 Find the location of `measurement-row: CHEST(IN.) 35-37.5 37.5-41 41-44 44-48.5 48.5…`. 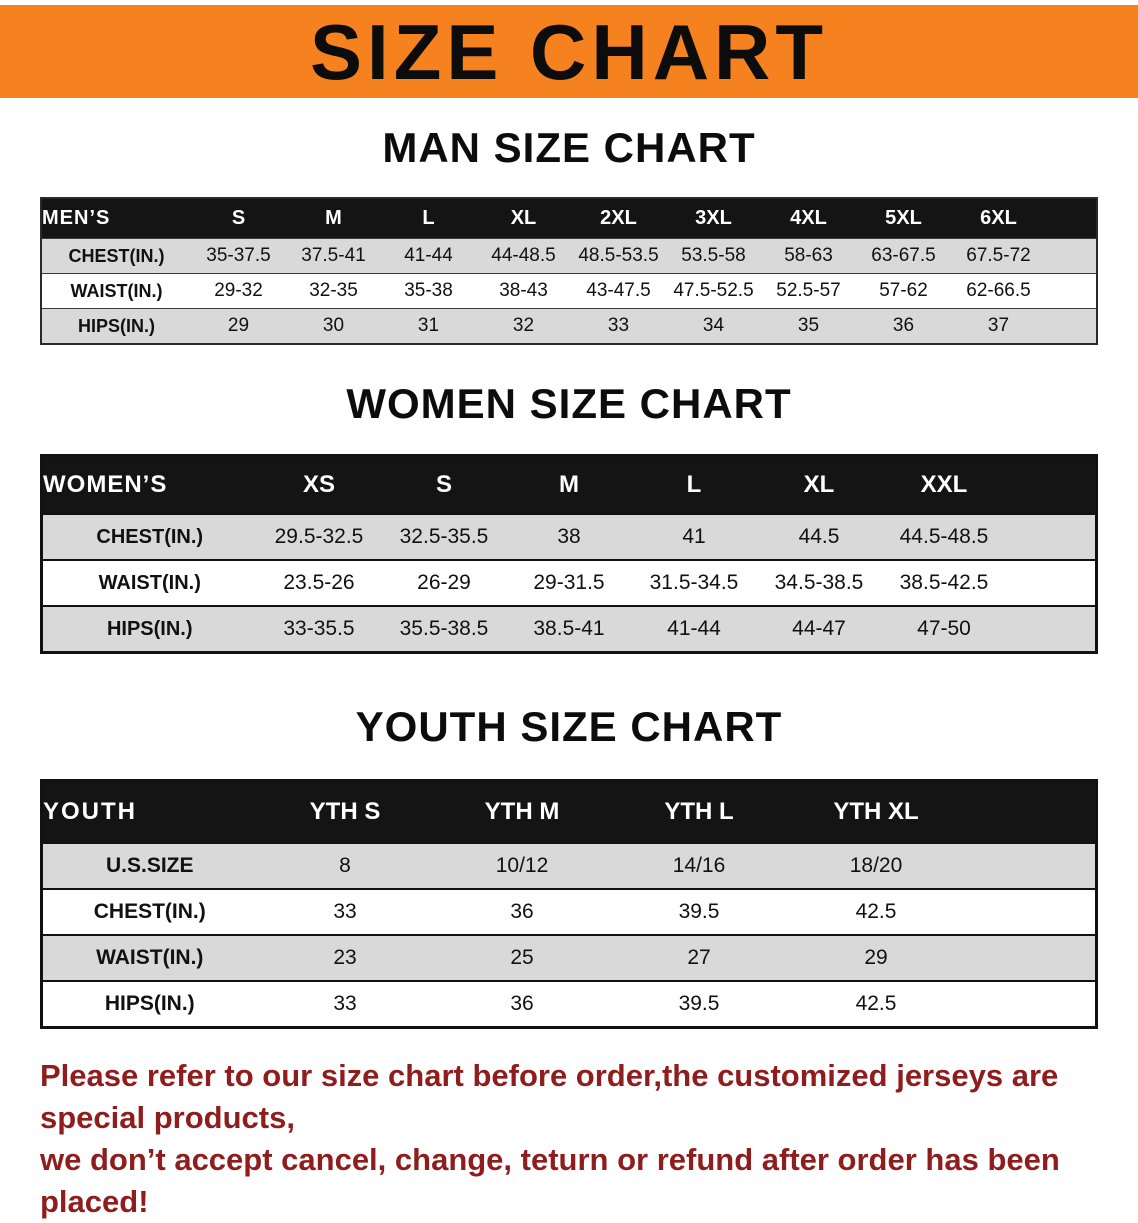

measurement-row: CHEST(IN.) 35-37.5 37.5-41 41-44 44-48.5 48.5… is located at coordinates (569, 256).